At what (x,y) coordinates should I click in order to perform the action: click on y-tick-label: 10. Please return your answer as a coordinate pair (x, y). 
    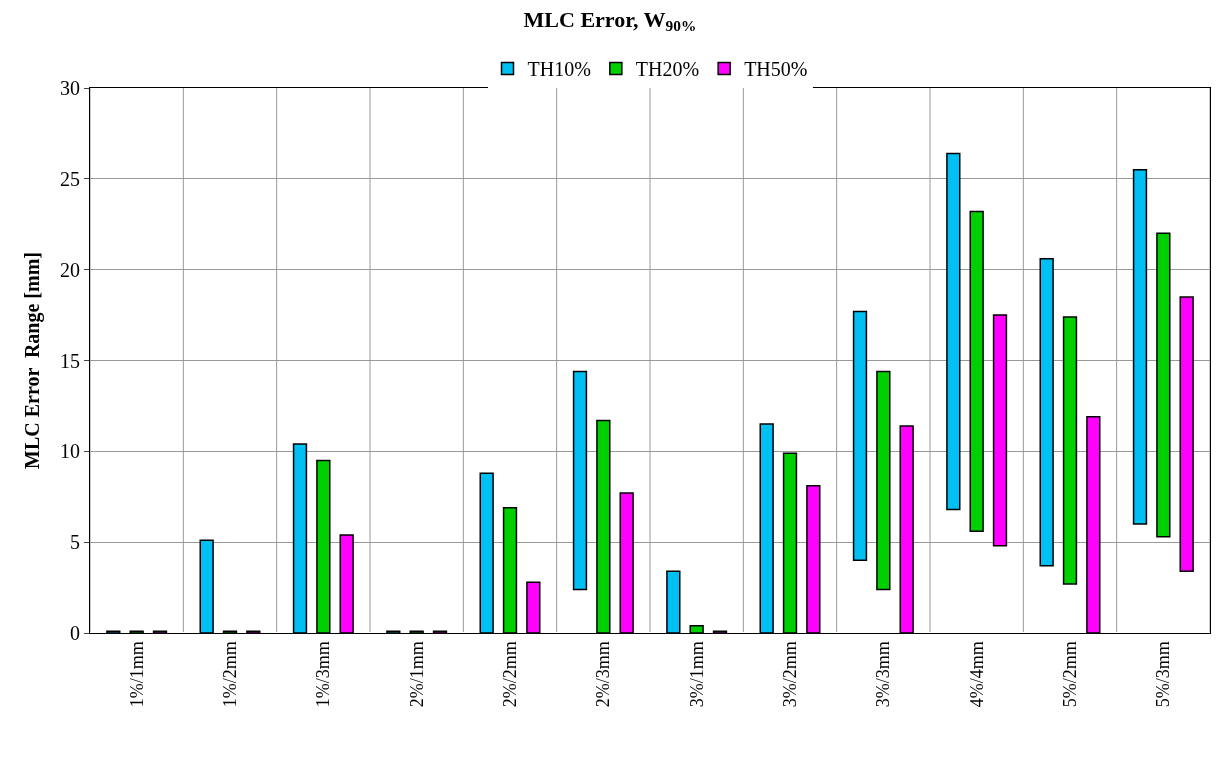
    Looking at the image, I should click on (70, 451).